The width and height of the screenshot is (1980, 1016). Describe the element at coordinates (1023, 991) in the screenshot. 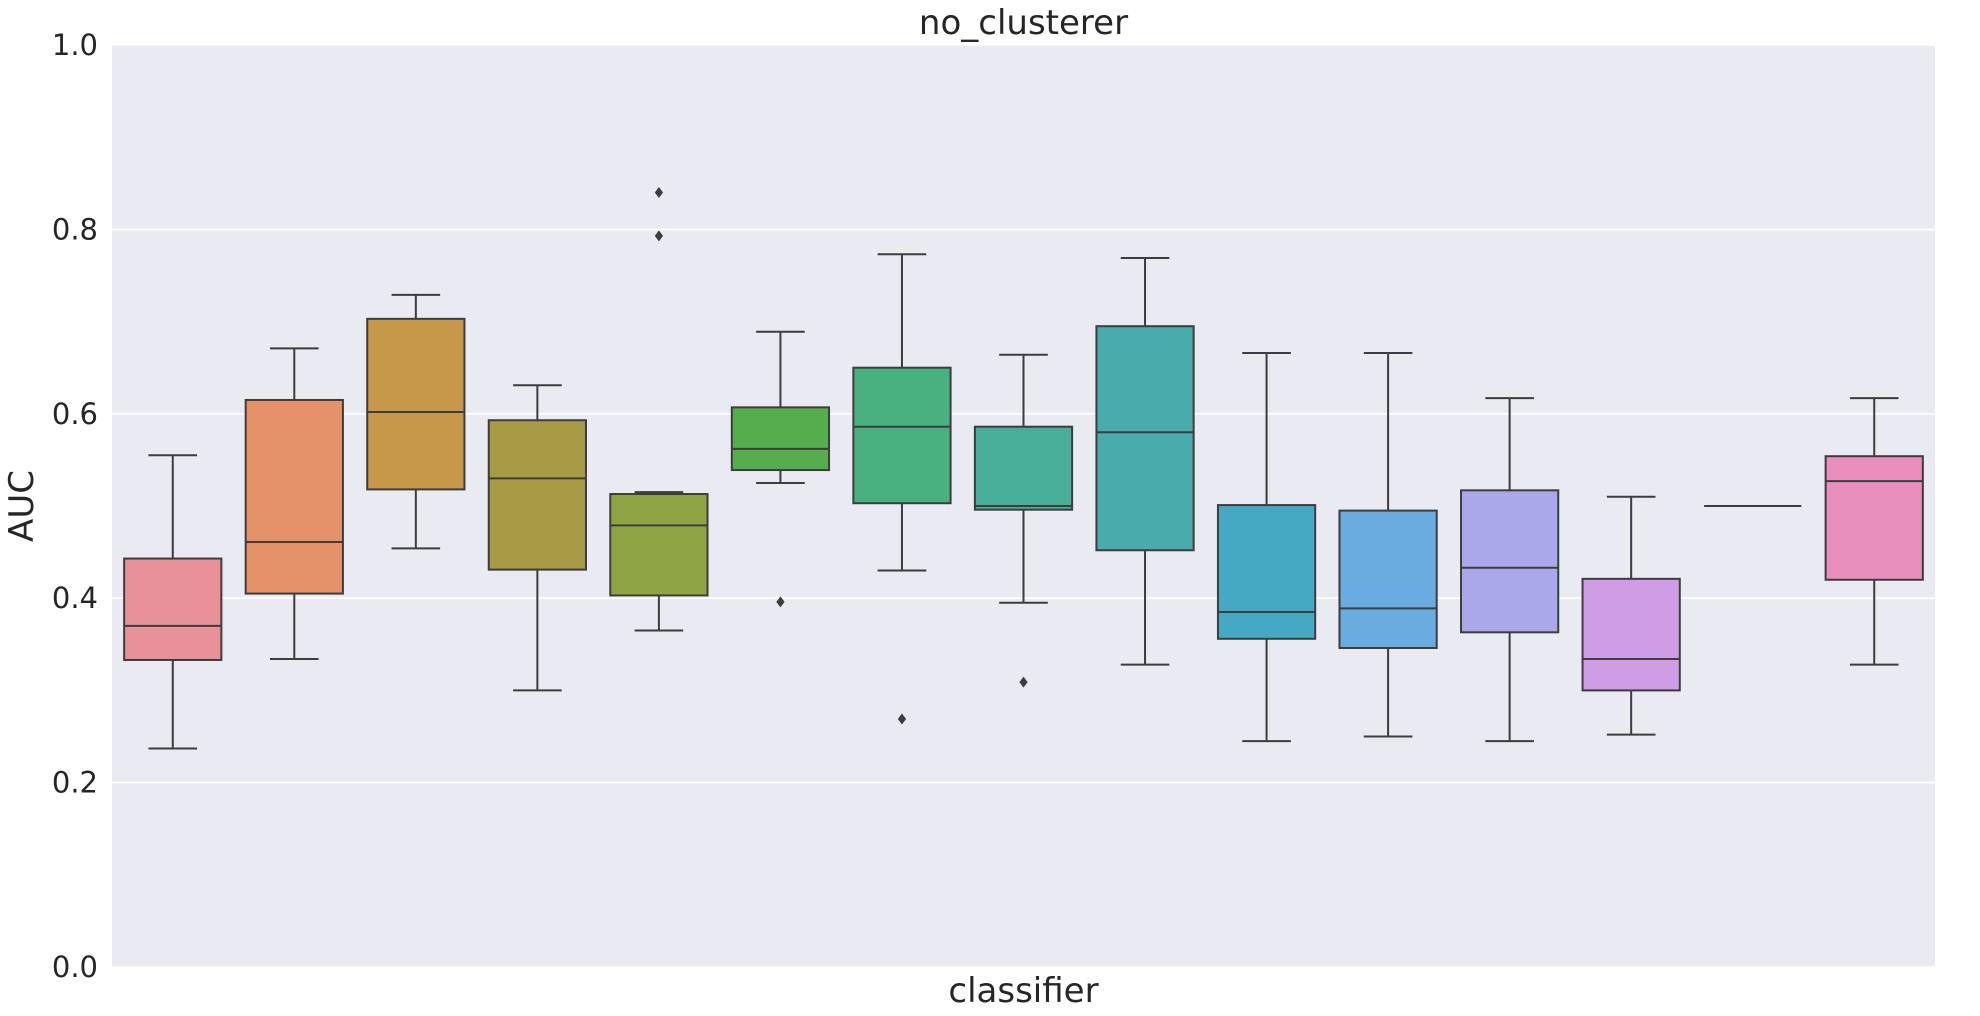

I see `x-axis-title: classifier` at that location.